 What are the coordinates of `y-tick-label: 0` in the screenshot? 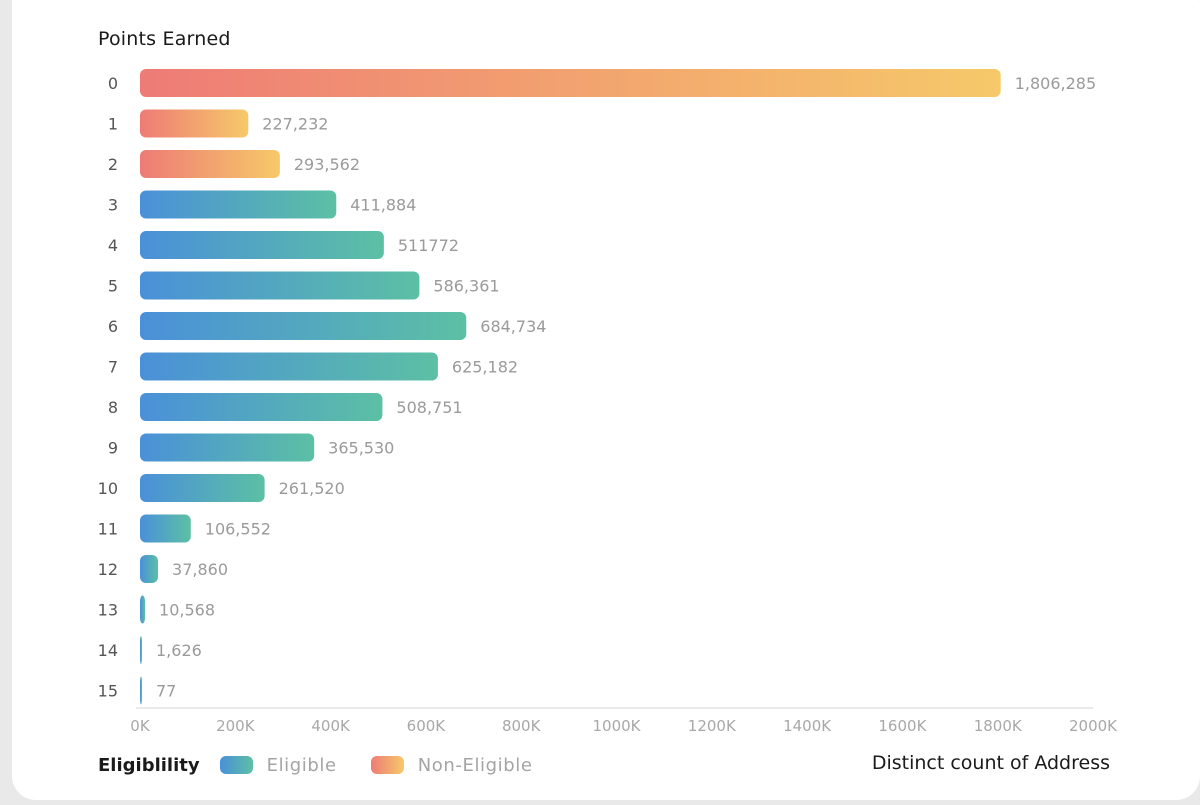 It's located at (113, 83).